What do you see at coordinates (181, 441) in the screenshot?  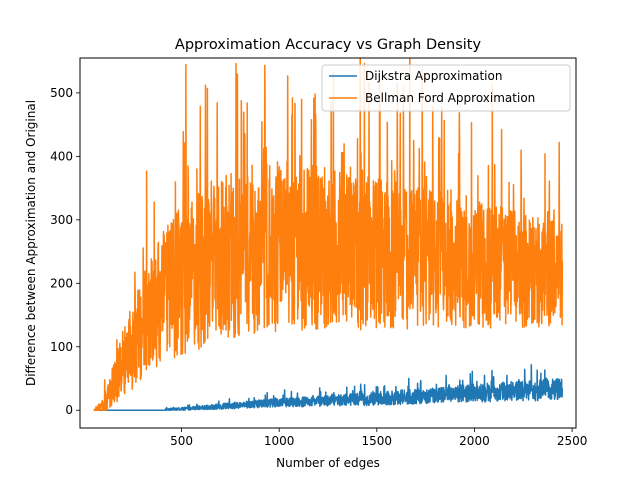 I see `x-tick-label: 500` at bounding box center [181, 441].